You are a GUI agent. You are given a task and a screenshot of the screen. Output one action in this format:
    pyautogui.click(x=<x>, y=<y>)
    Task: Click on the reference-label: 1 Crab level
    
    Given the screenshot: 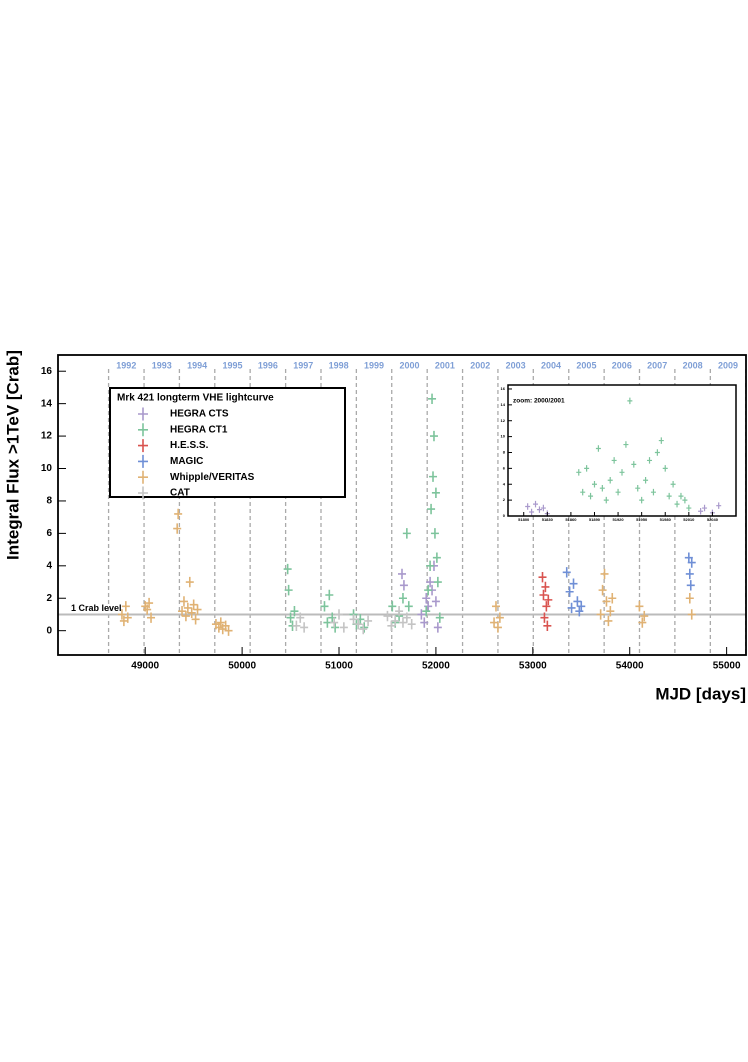 What is the action you would take?
    pyautogui.click(x=96, y=608)
    